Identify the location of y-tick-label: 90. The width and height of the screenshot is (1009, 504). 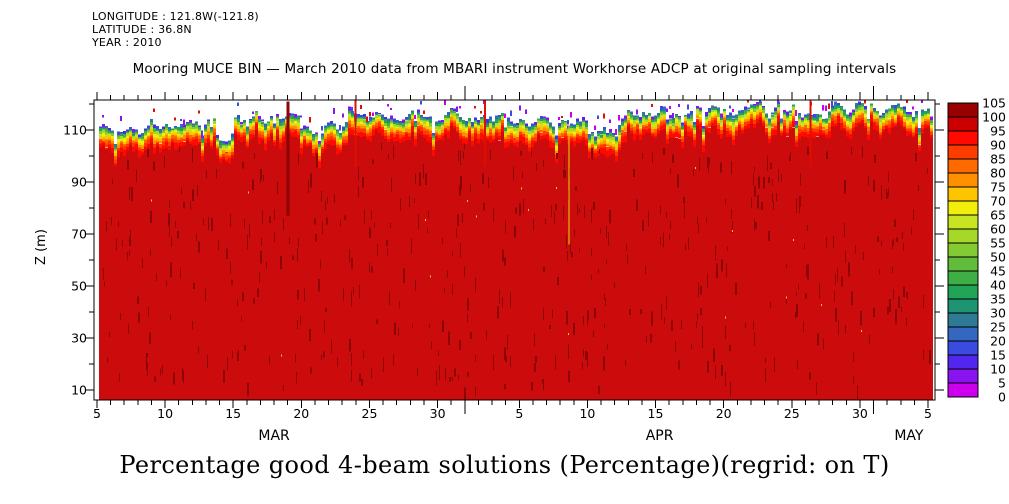
(79, 182).